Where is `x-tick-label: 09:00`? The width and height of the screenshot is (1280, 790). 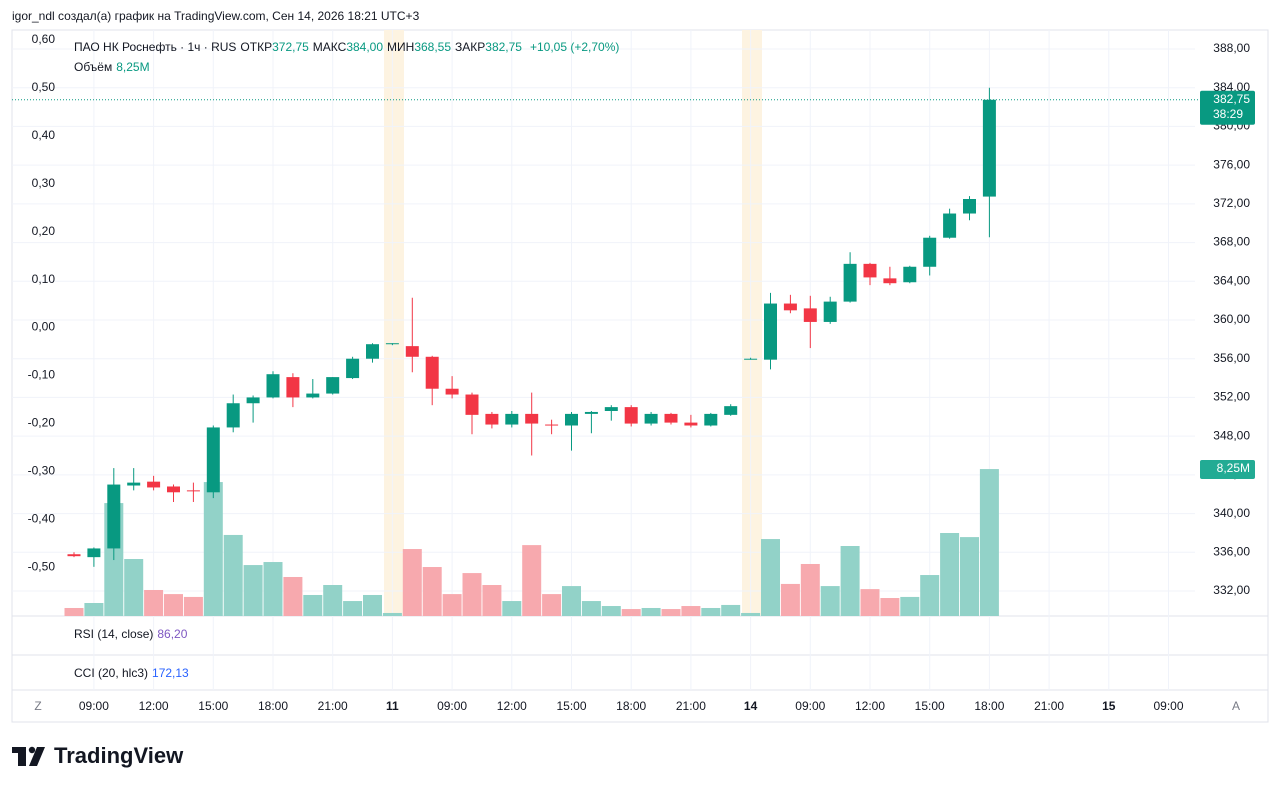
x-tick-label: 09:00 is located at coordinates (94, 706).